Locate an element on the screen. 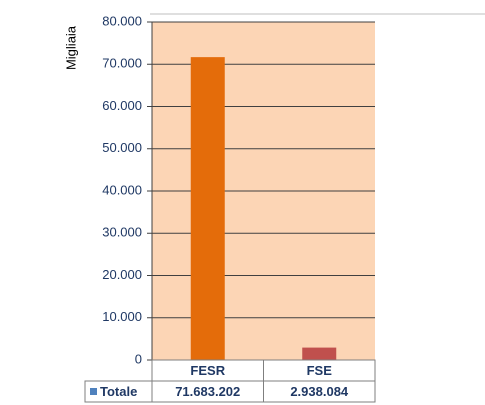  data-label: 2.938.084 is located at coordinates (319, 391).